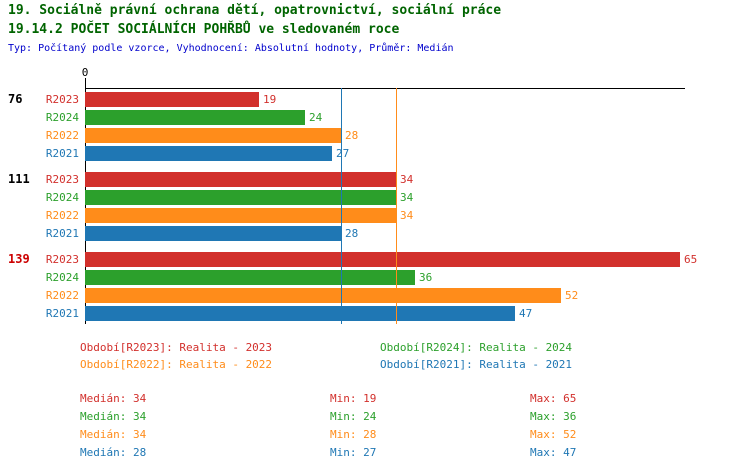 The image size is (750, 476). What do you see at coordinates (113, 416) in the screenshot?
I see `stat-median-r2024: Medián: 34` at bounding box center [113, 416].